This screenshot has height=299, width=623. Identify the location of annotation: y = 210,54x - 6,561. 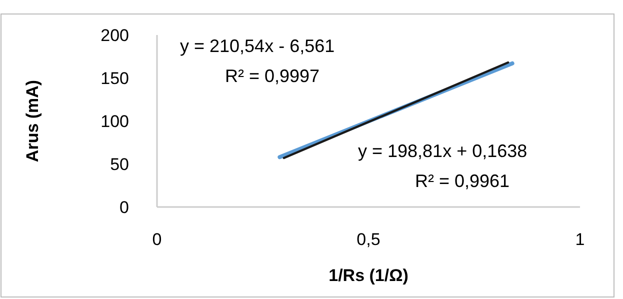
(257, 46).